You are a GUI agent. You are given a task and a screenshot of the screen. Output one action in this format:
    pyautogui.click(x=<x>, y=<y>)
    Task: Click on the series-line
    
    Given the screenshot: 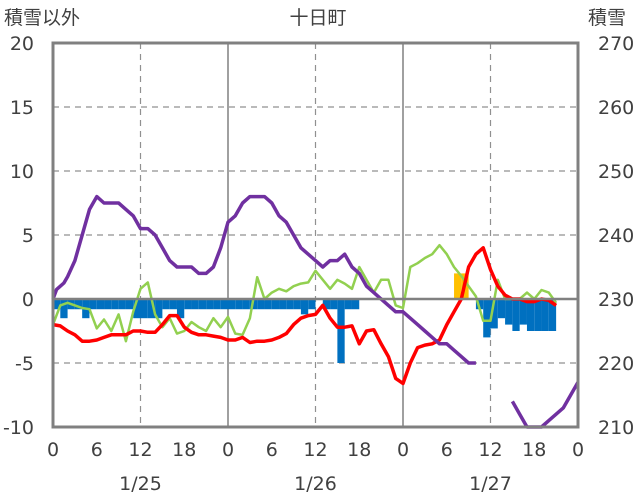 What is the action you would take?
    pyautogui.click(x=545, y=405)
    